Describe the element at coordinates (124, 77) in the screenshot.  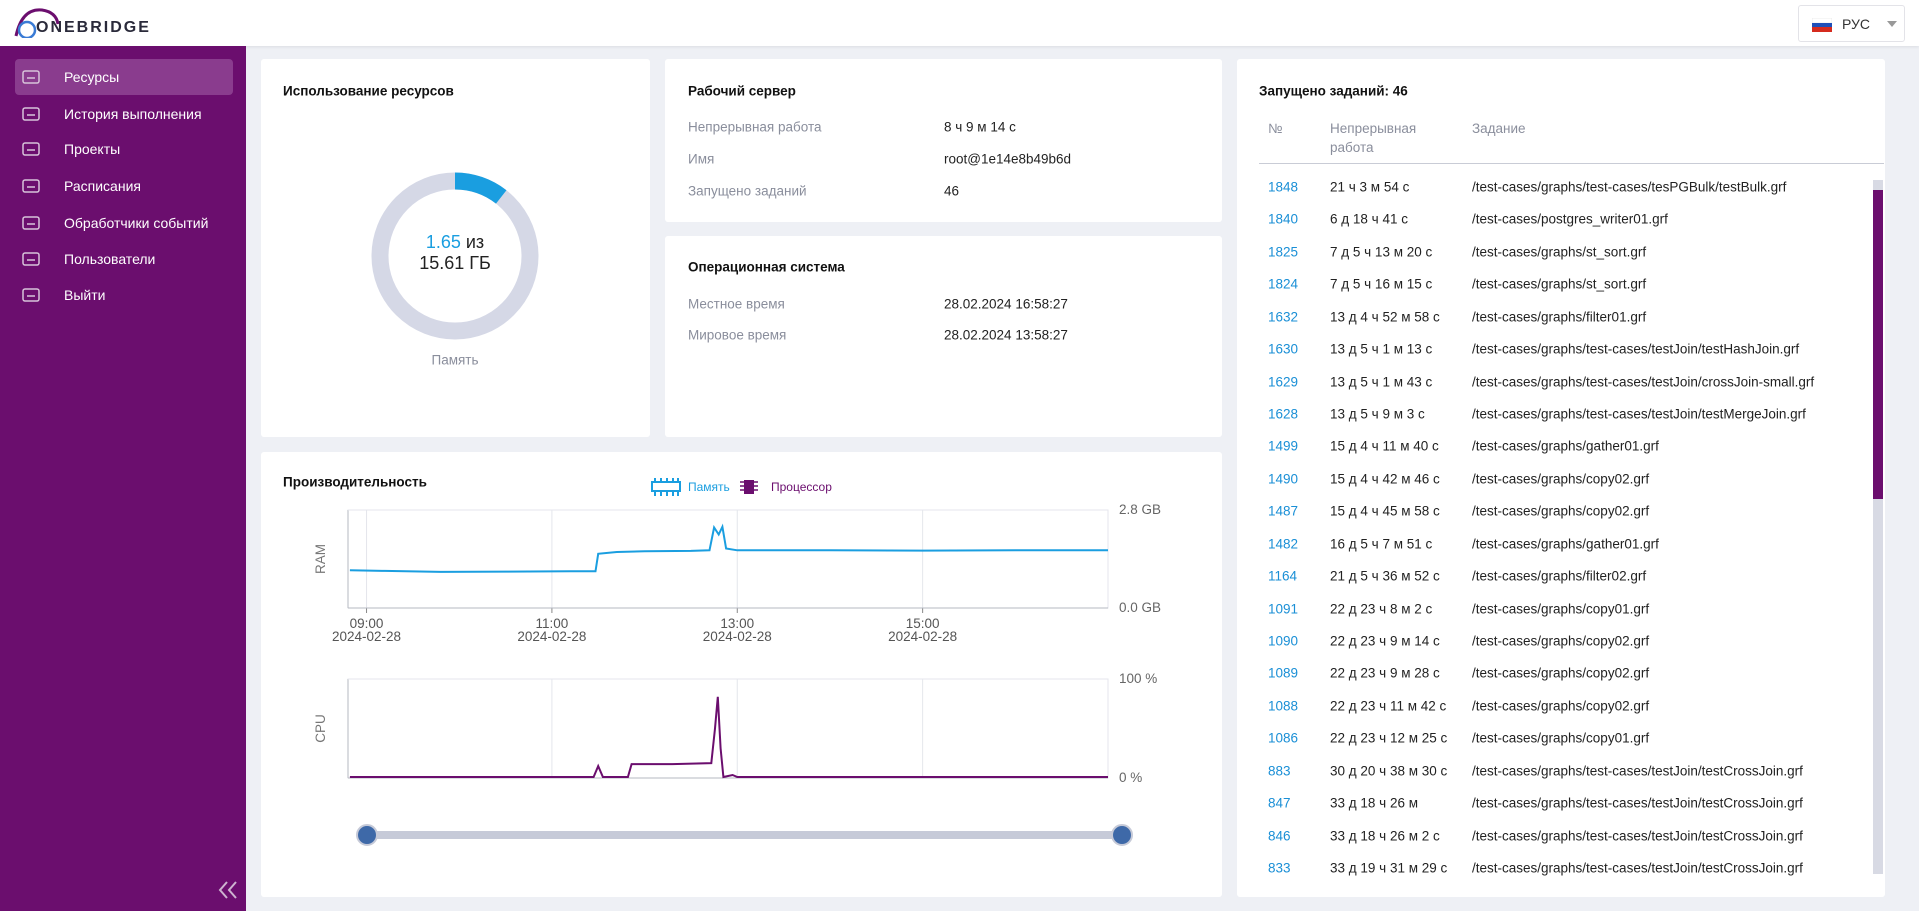
I see `active-menu-bg` at that location.